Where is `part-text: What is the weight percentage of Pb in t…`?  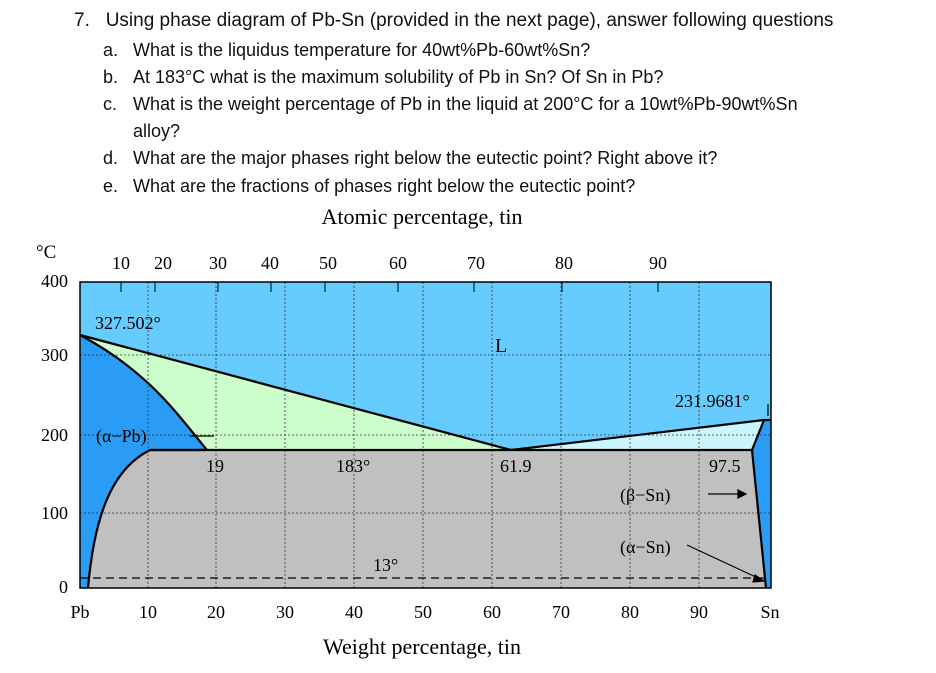 part-text: What is the weight percentage of Pb in t… is located at coordinates (465, 104).